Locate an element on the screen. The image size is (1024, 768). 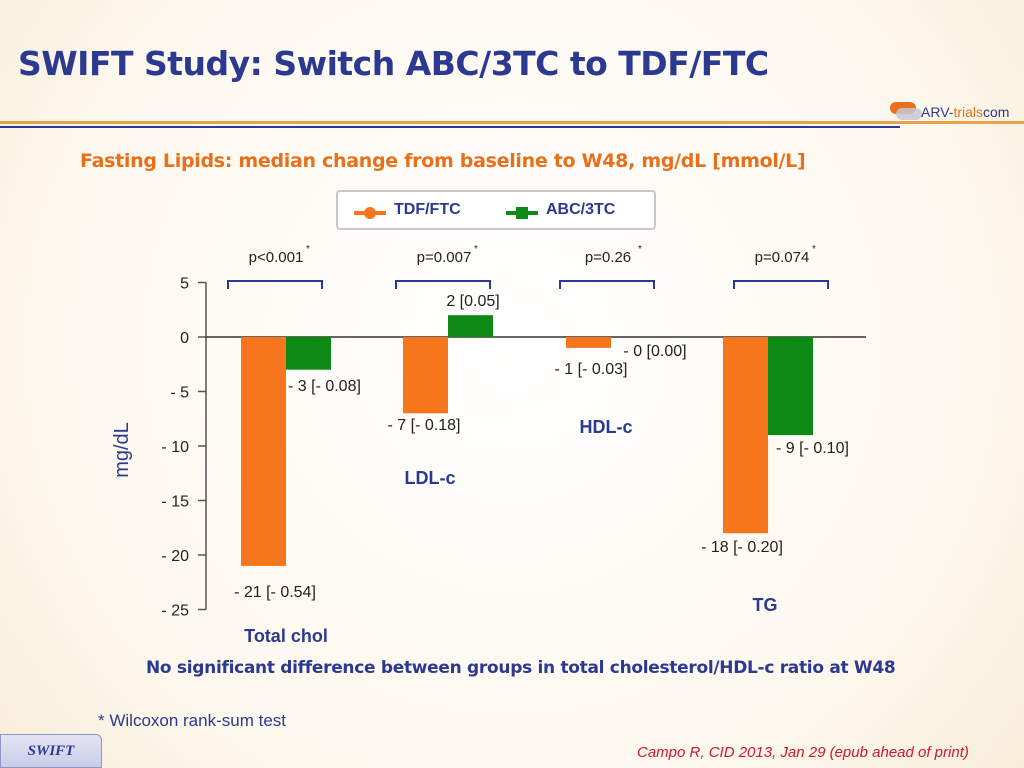
y-tick-label: - 20 is located at coordinates (175, 556).